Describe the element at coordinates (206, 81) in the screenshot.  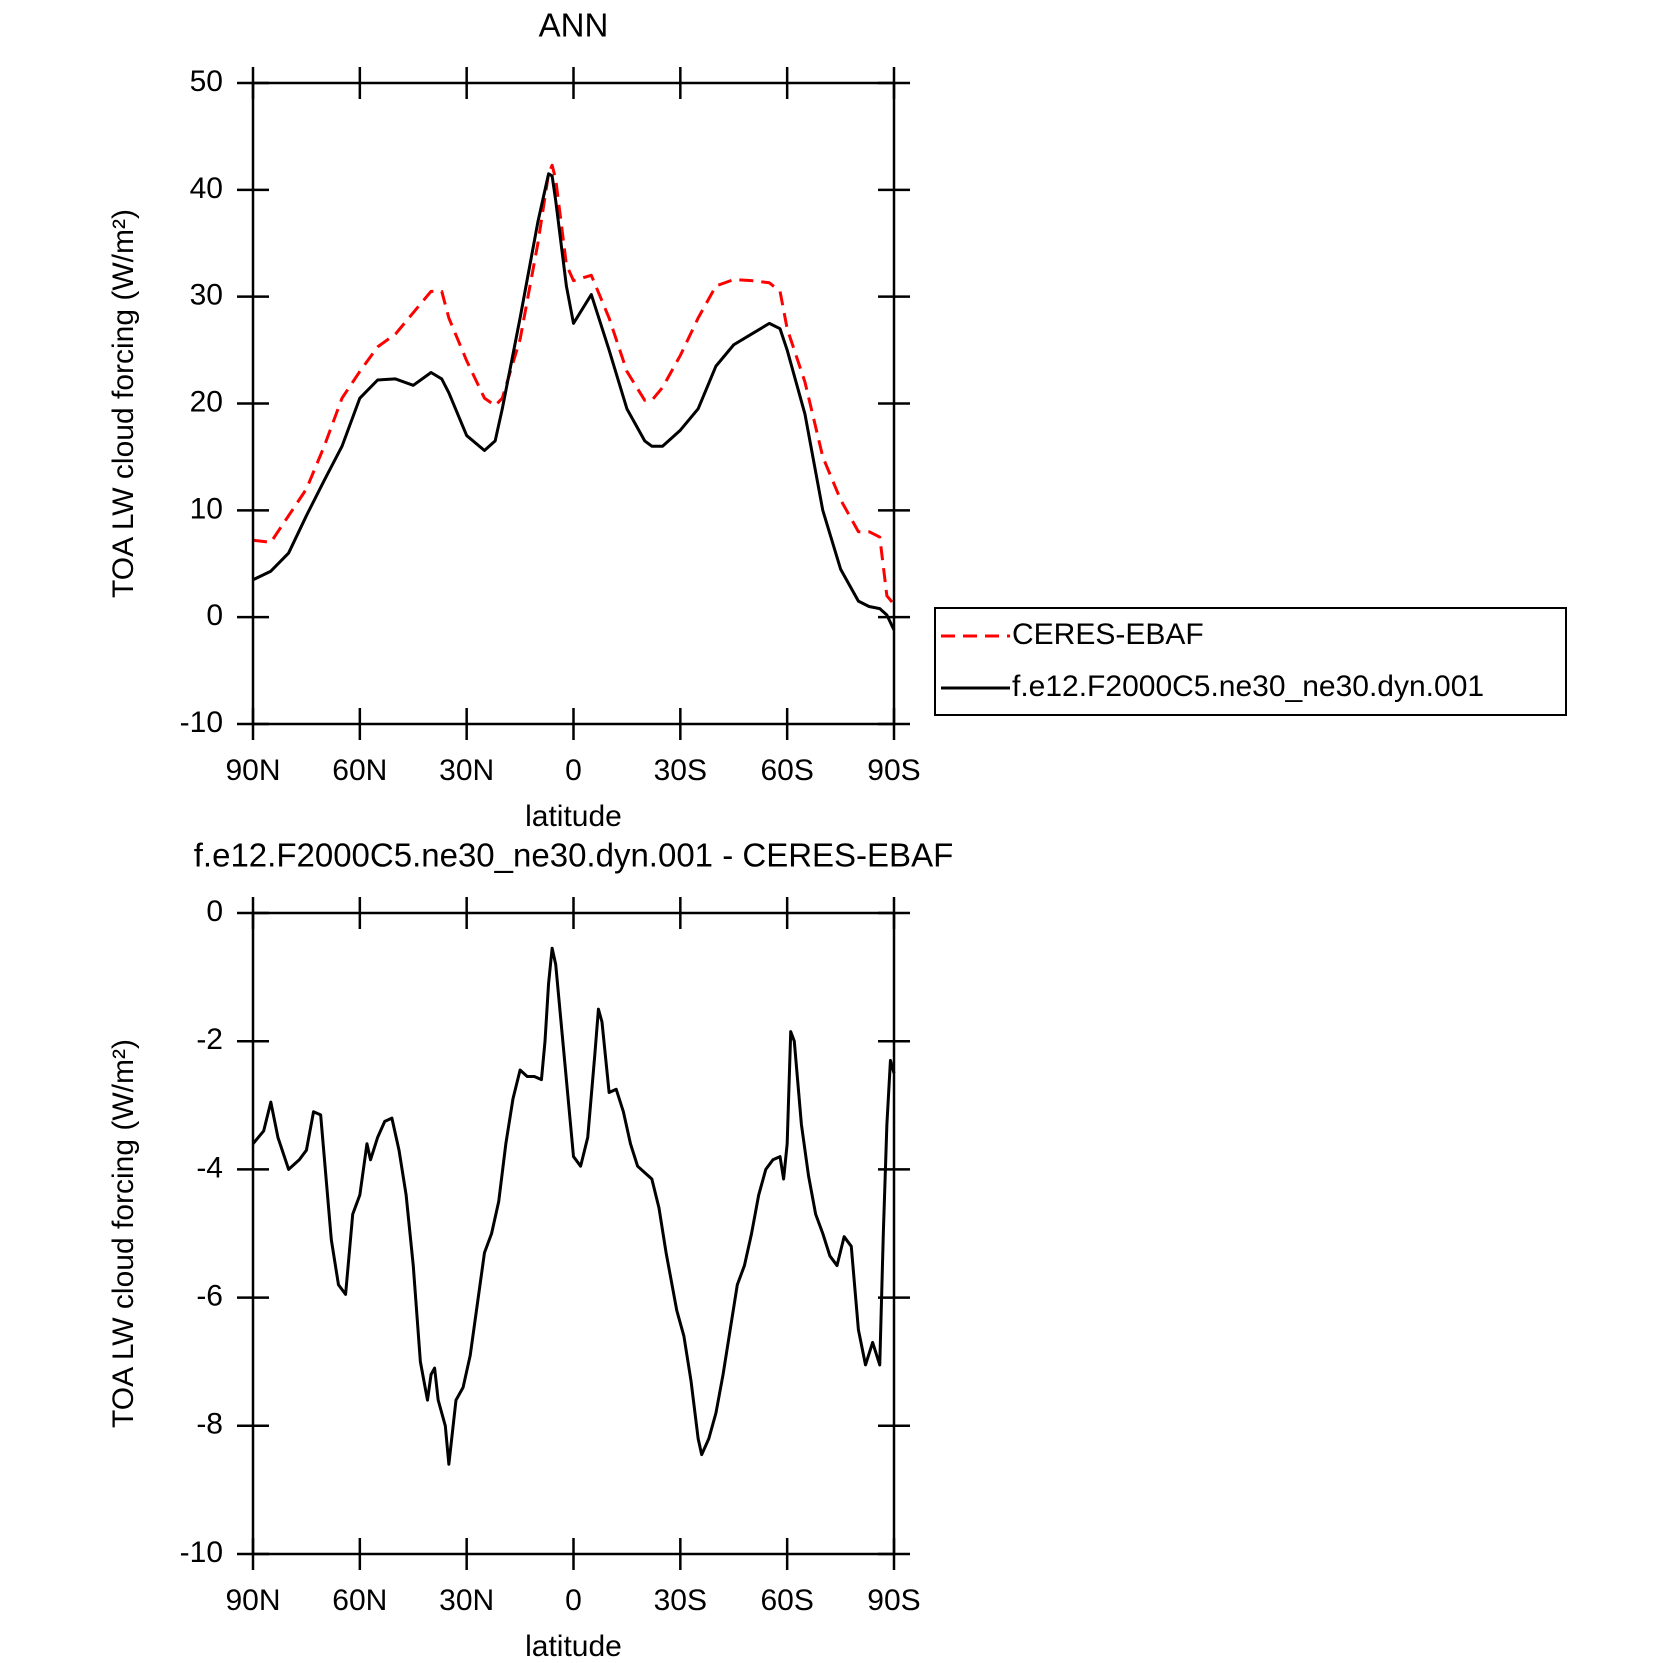
I see `y-tick-label: 50` at that location.